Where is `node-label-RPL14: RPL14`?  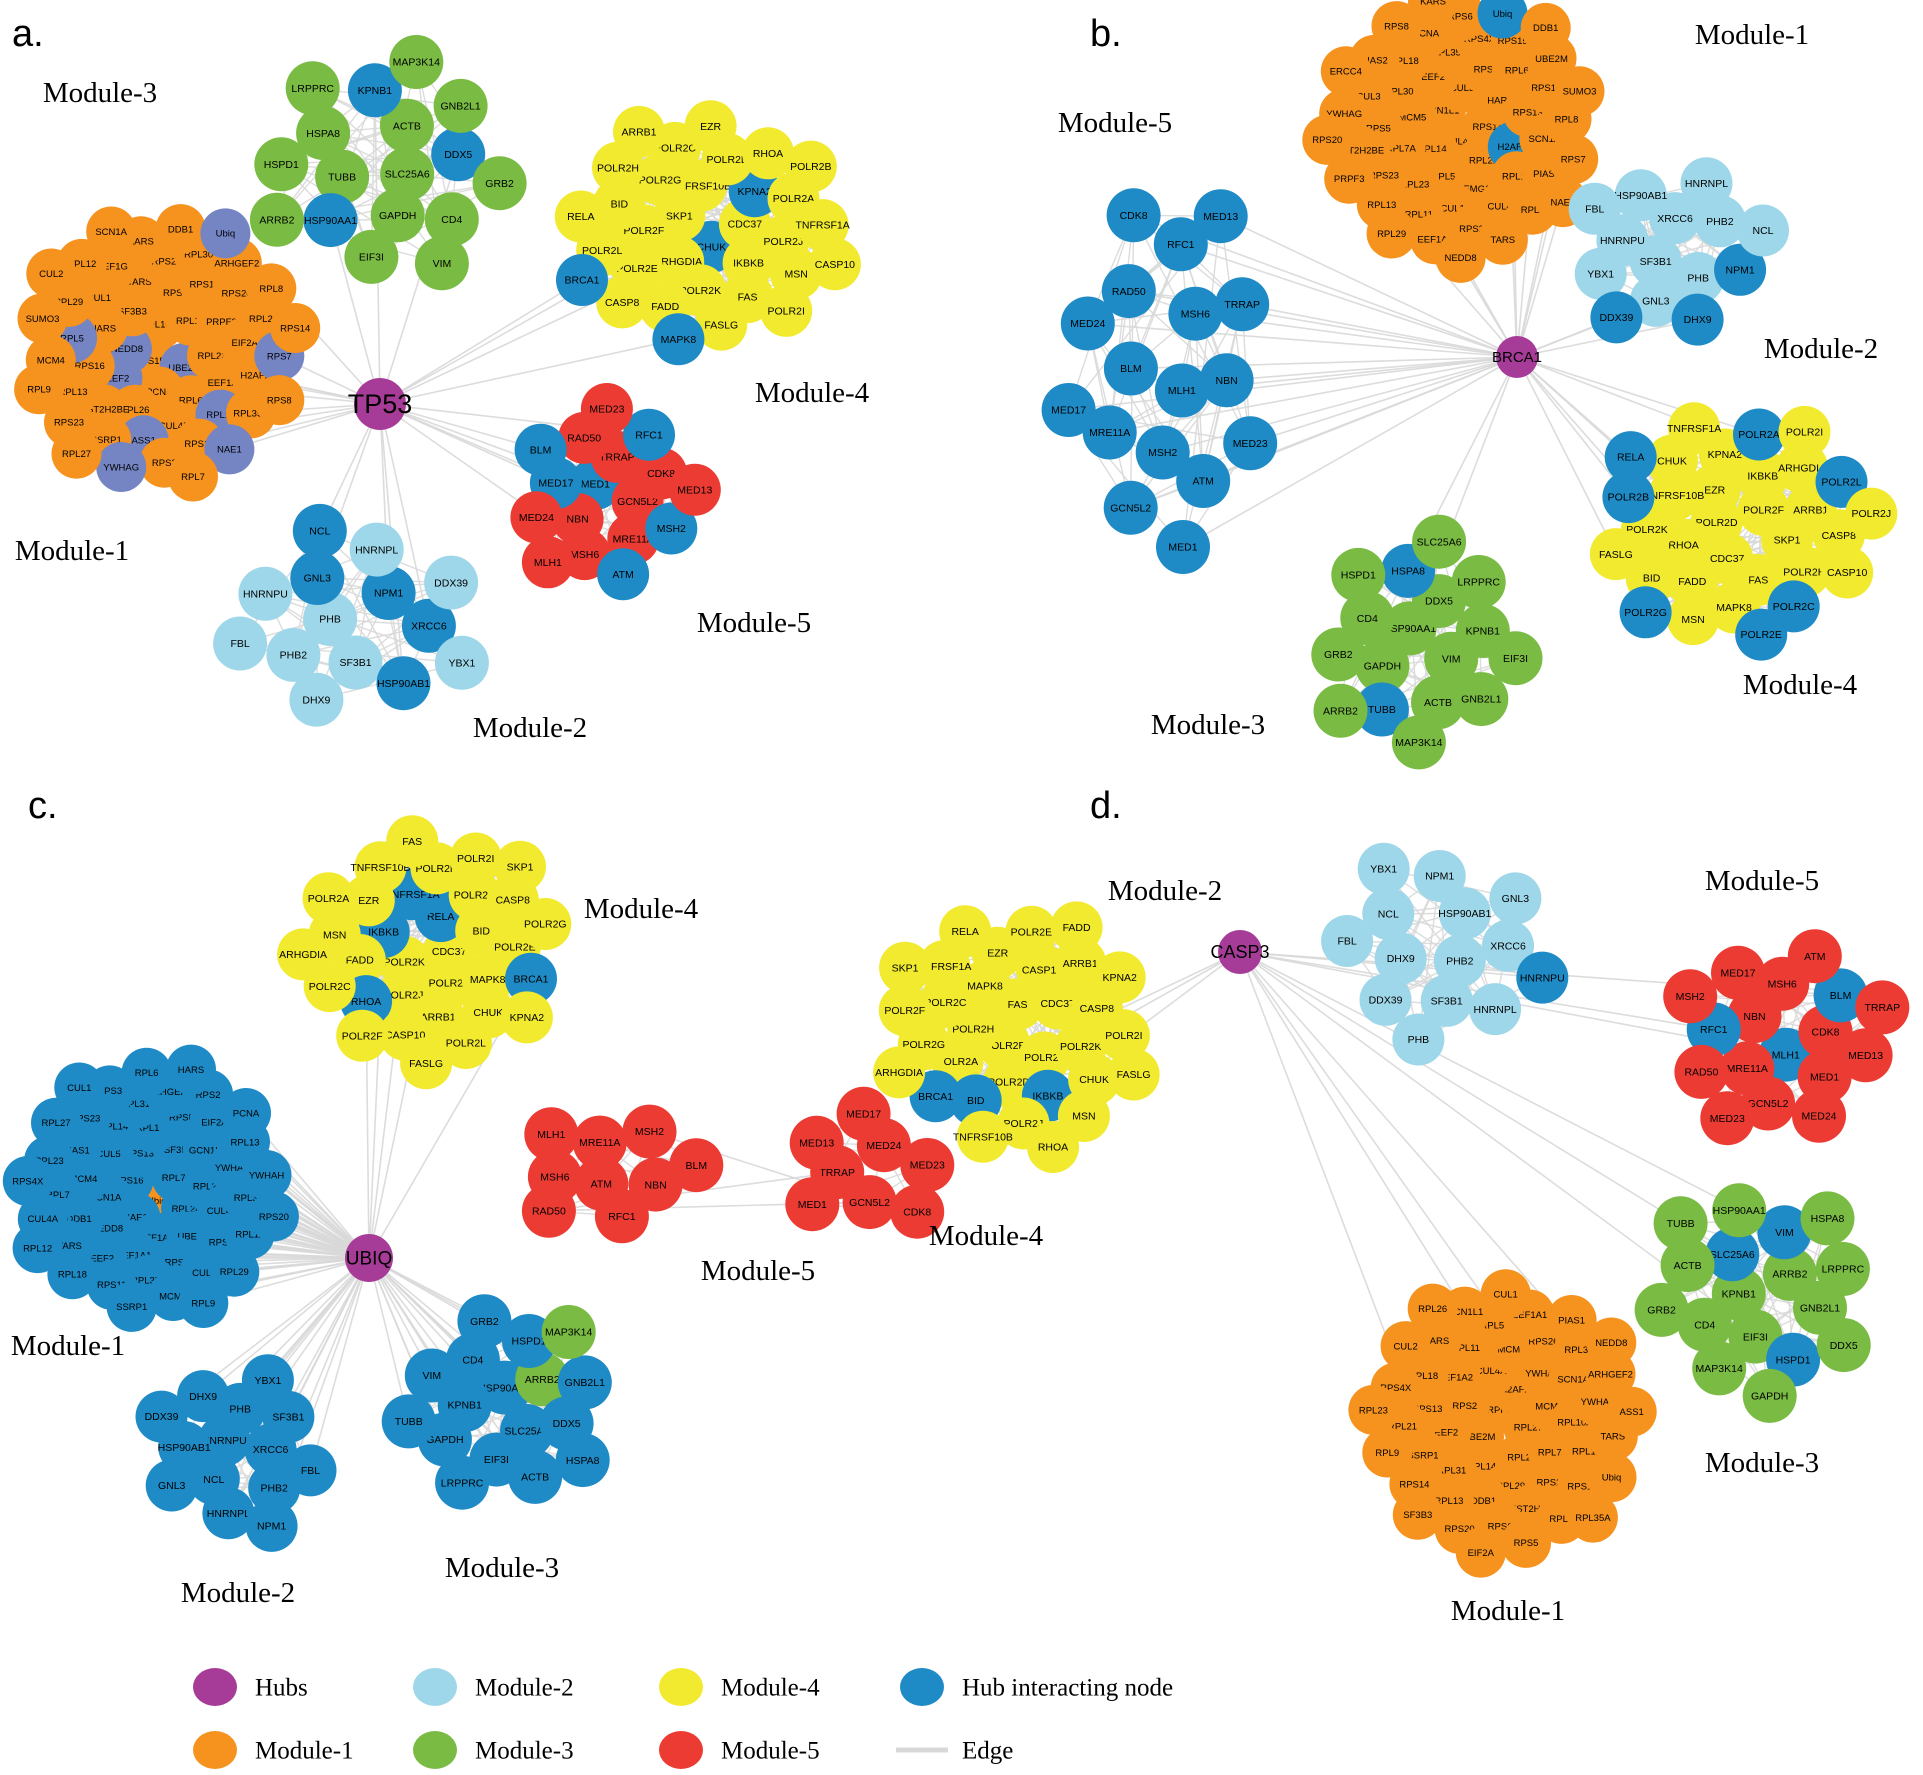 node-label-RPL14: RPL14 is located at coordinates (113, 1126).